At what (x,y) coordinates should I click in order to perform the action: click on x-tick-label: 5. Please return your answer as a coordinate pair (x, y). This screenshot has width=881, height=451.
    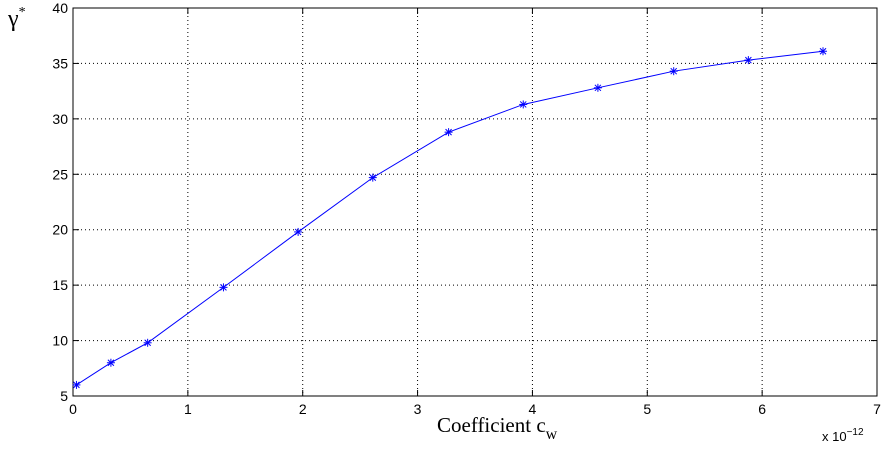
    Looking at the image, I should click on (647, 409).